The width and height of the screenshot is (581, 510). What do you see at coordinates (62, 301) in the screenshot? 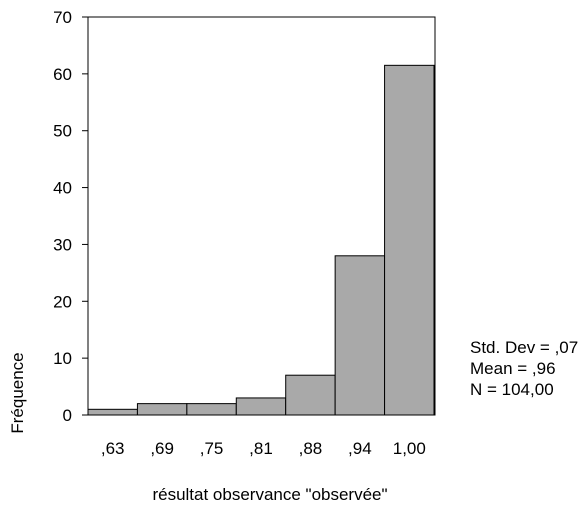
I see `y-tick-label-2: 20` at bounding box center [62, 301].